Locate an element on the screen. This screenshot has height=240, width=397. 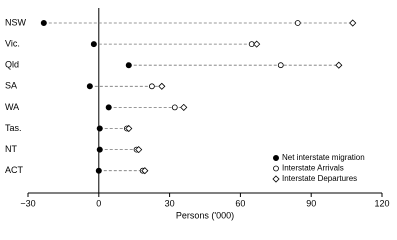
y-tick-label: SA is located at coordinates (11, 86).